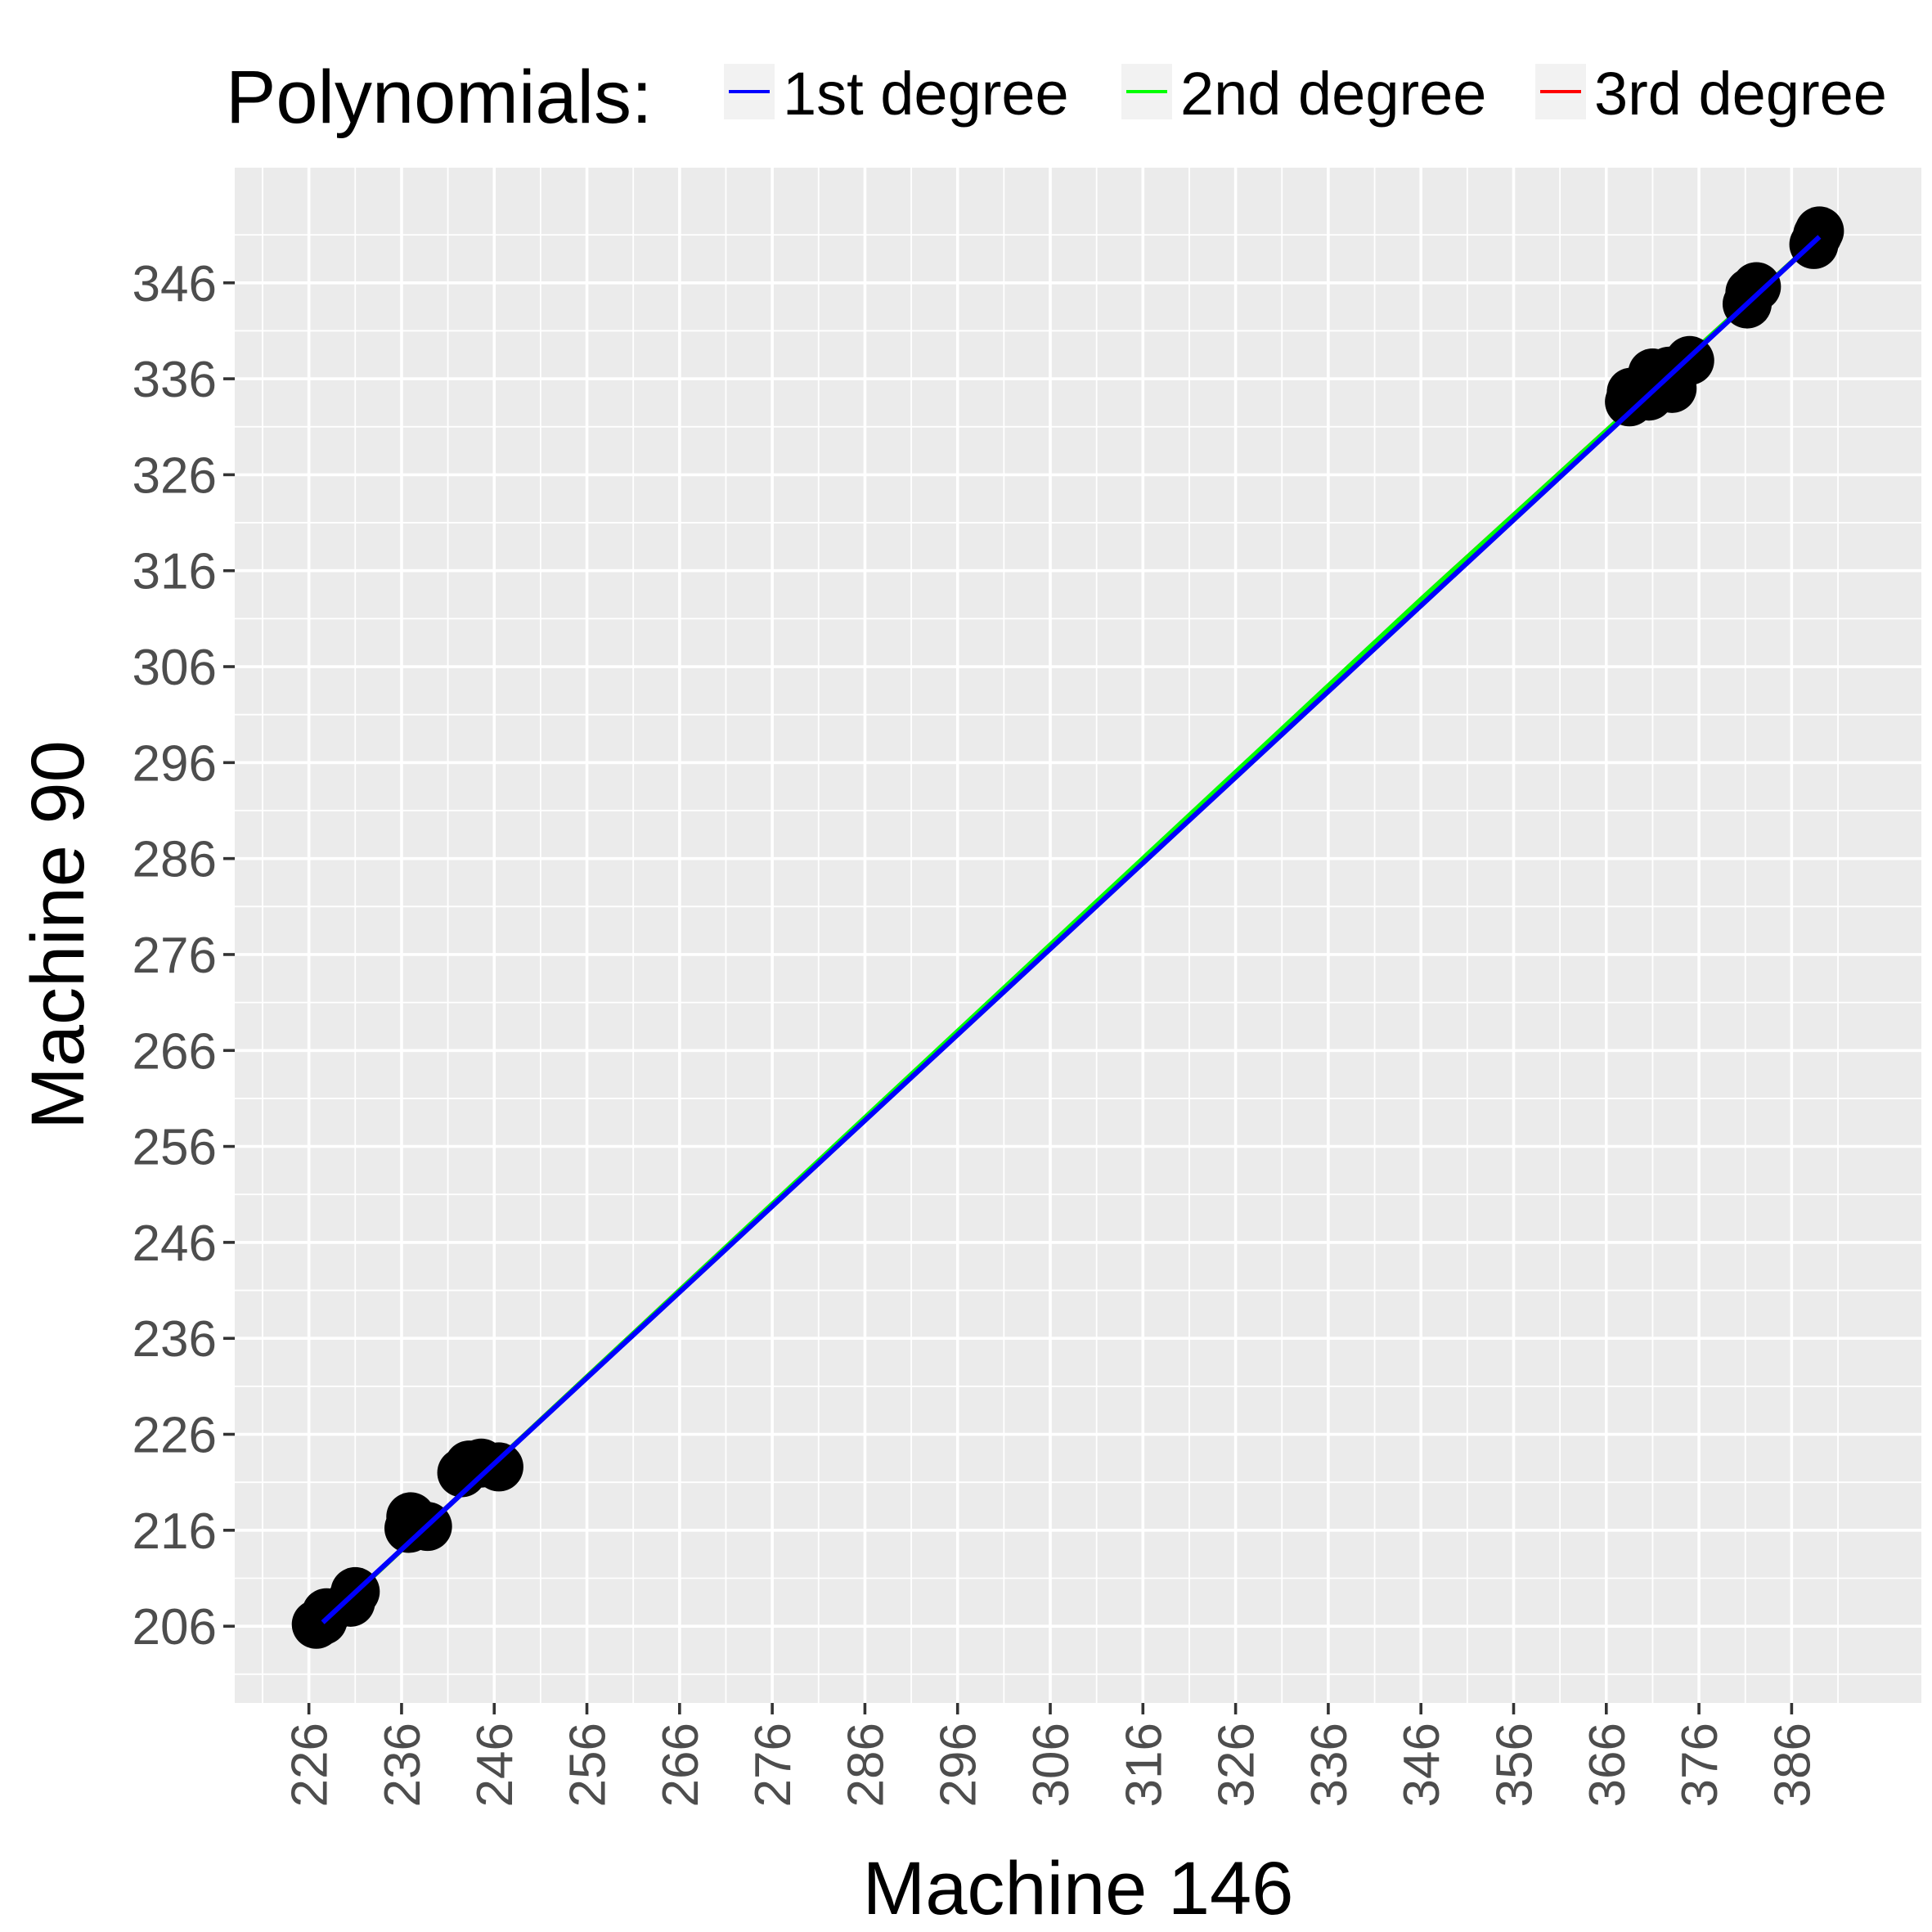  I want to click on x-tick-label: 346, so click(1422, 1765).